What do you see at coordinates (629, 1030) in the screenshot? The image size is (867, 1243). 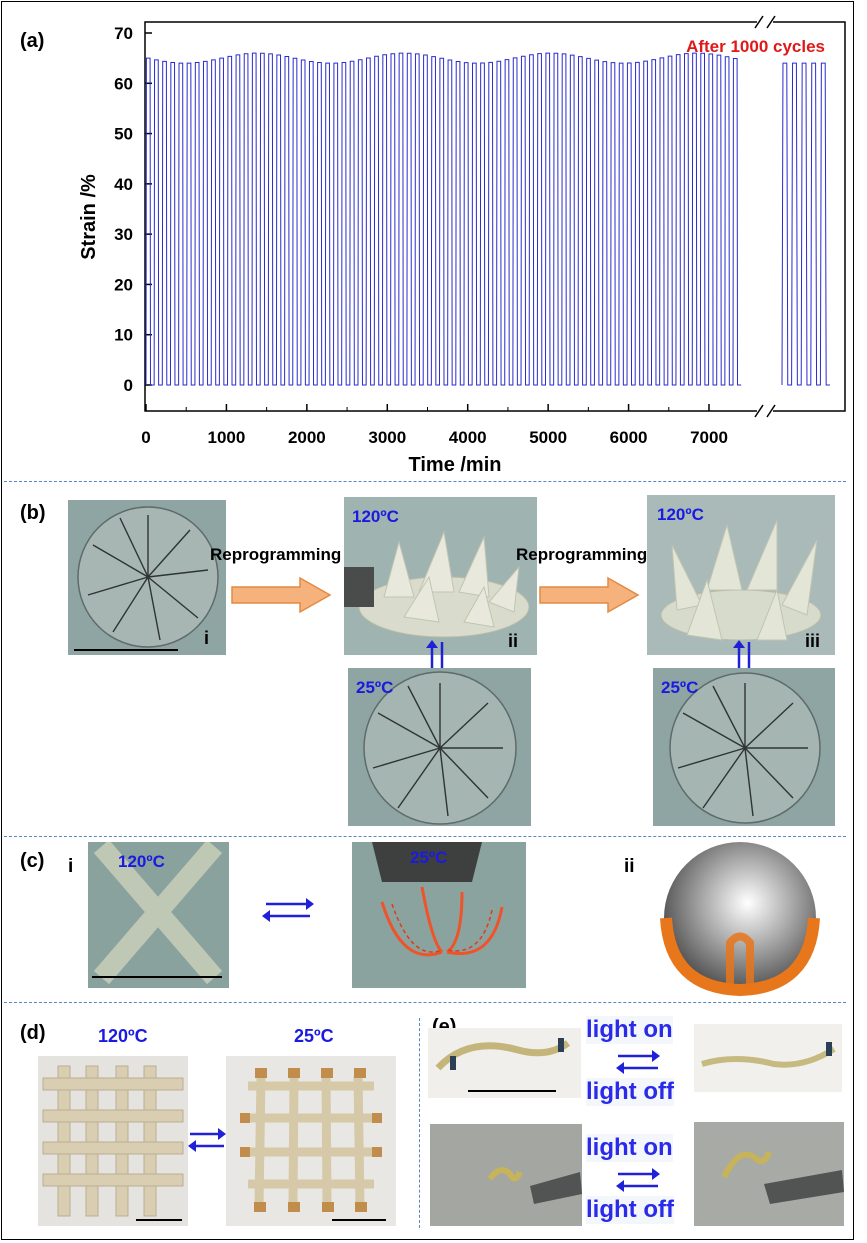 I see `e-light-on-1: light on` at bounding box center [629, 1030].